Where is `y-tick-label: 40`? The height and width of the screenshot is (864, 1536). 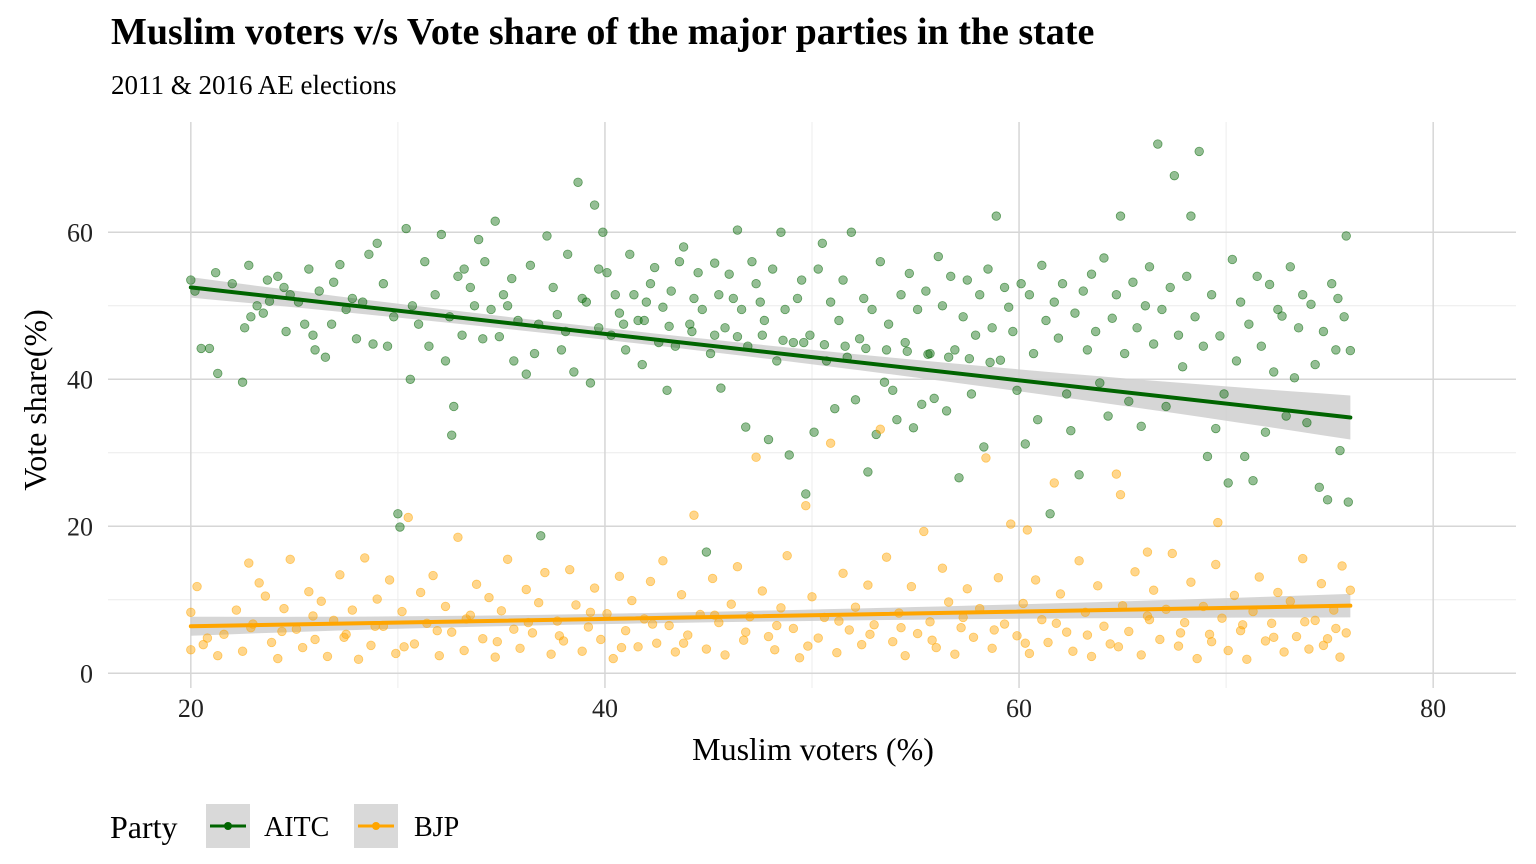
y-tick-label: 40 is located at coordinates (80, 379).